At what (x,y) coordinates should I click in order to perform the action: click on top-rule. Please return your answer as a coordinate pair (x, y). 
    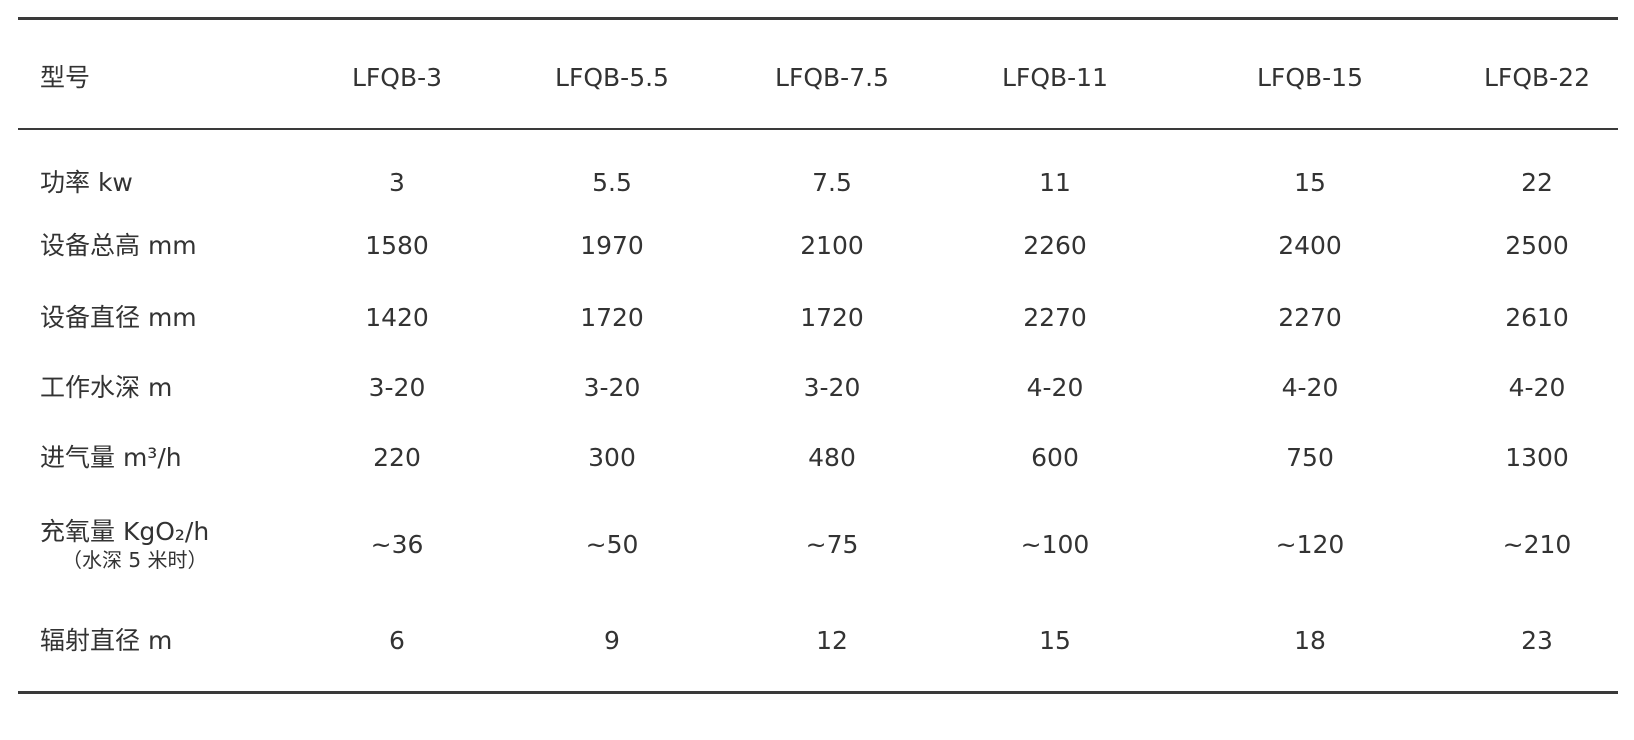
    Looking at the image, I should click on (818, 18).